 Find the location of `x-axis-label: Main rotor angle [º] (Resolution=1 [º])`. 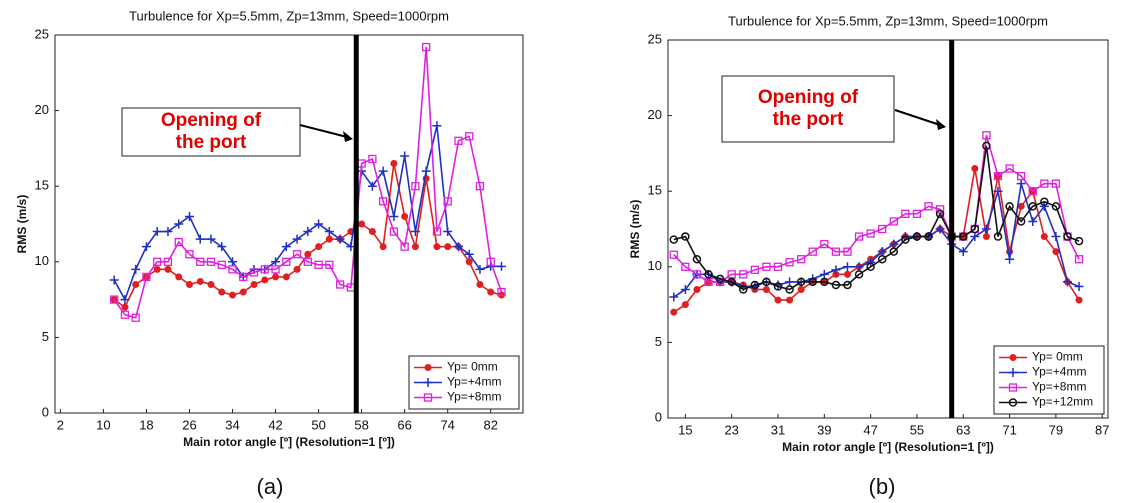

x-axis-label: Main rotor angle [º] (Resolution=1 [º]) is located at coordinates (289, 442).